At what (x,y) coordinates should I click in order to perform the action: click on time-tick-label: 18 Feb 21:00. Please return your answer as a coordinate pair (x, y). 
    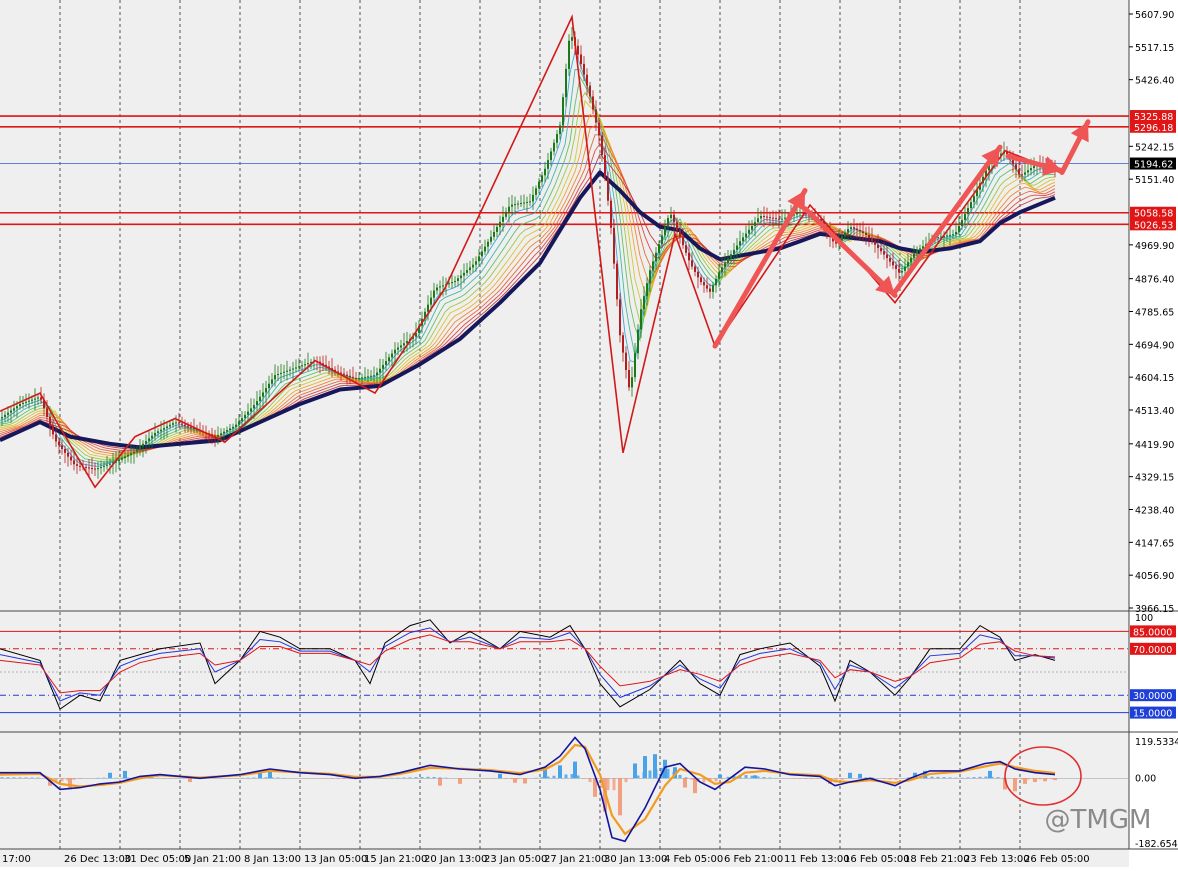
    Looking at the image, I should click on (937, 859).